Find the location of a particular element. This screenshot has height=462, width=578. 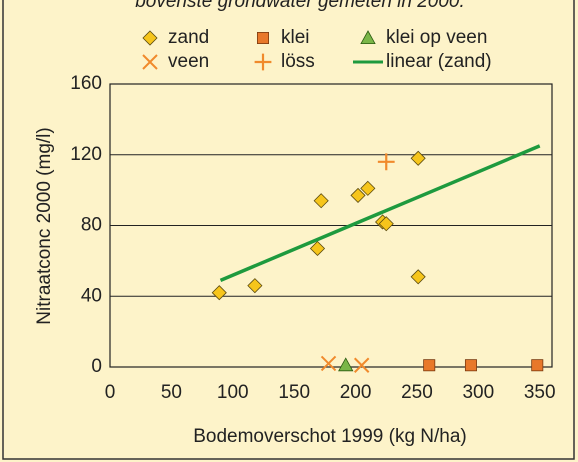

x-tick-label: 50 is located at coordinates (171, 392).